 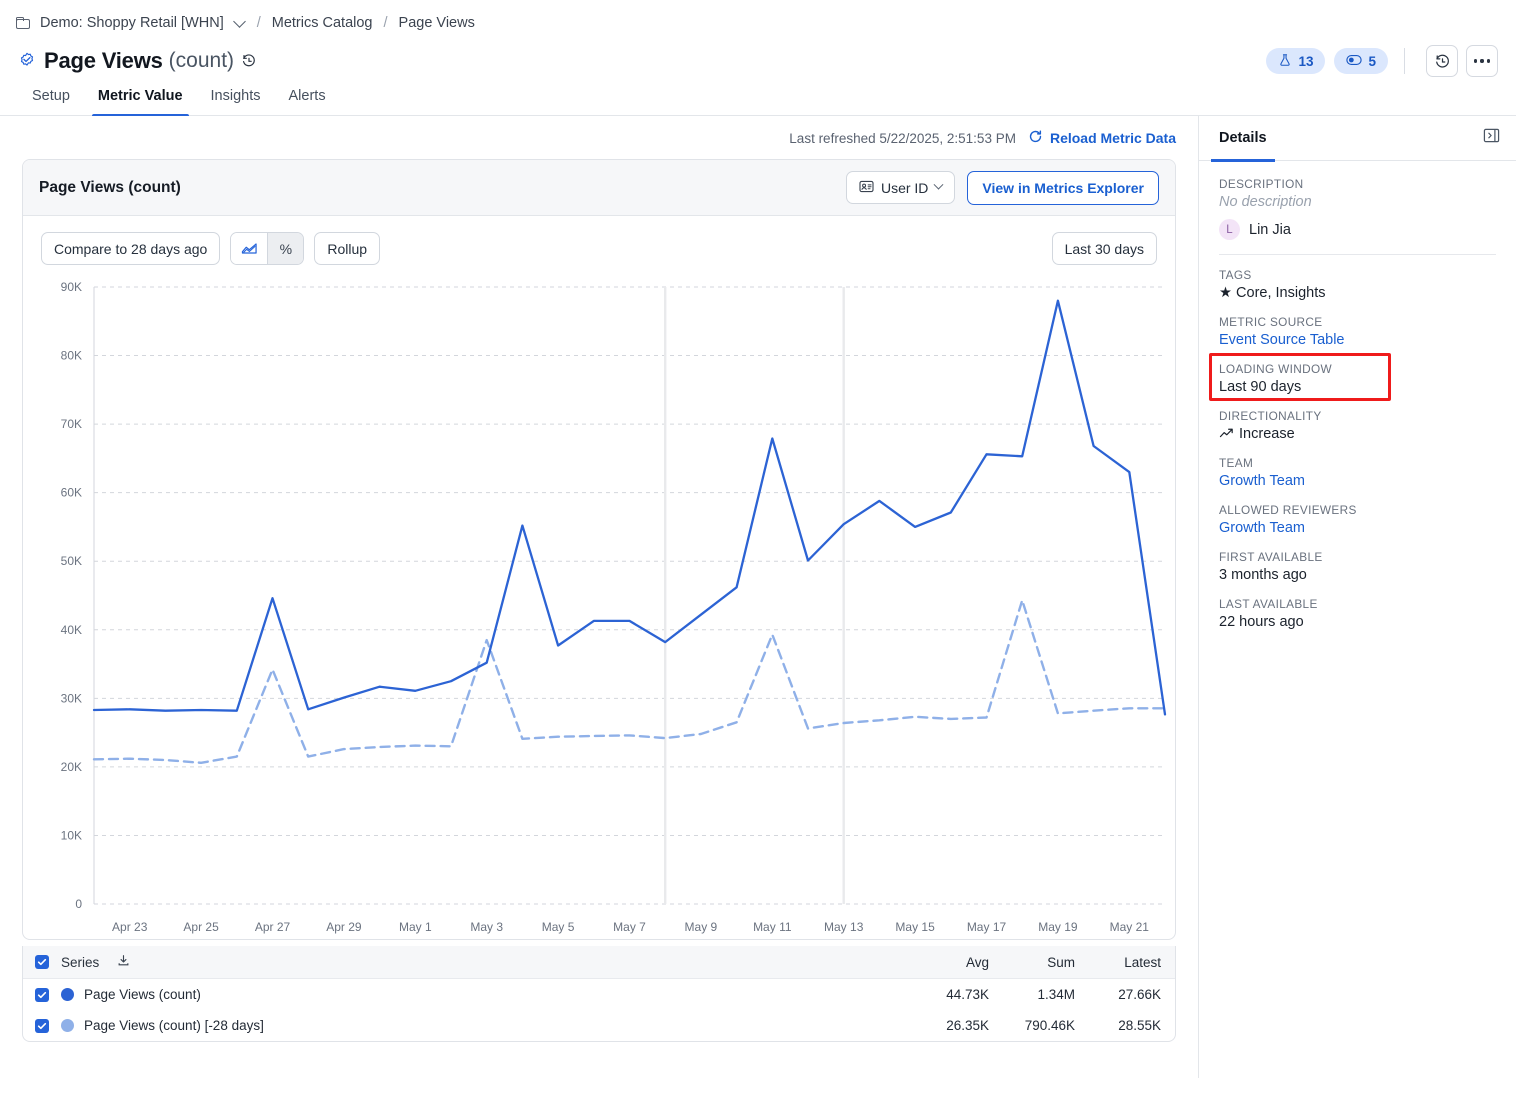 What do you see at coordinates (1243, 139) in the screenshot?
I see `tab-details: Details` at bounding box center [1243, 139].